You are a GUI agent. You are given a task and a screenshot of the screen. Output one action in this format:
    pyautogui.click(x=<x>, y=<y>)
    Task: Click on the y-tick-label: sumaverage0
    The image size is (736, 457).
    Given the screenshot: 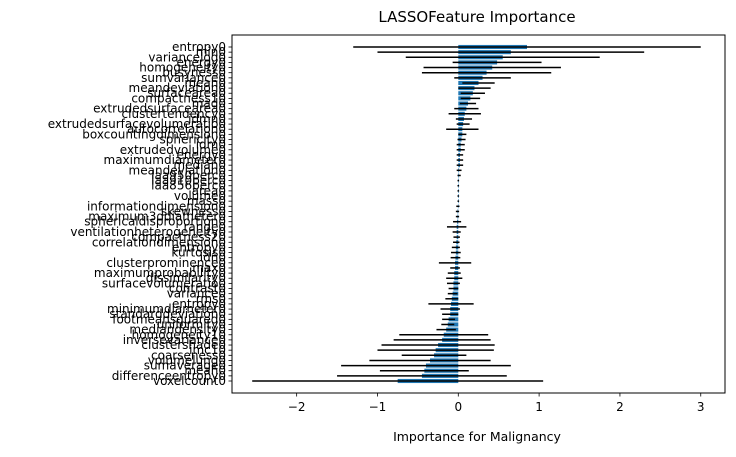 What is the action you would take?
    pyautogui.click(x=185, y=366)
    